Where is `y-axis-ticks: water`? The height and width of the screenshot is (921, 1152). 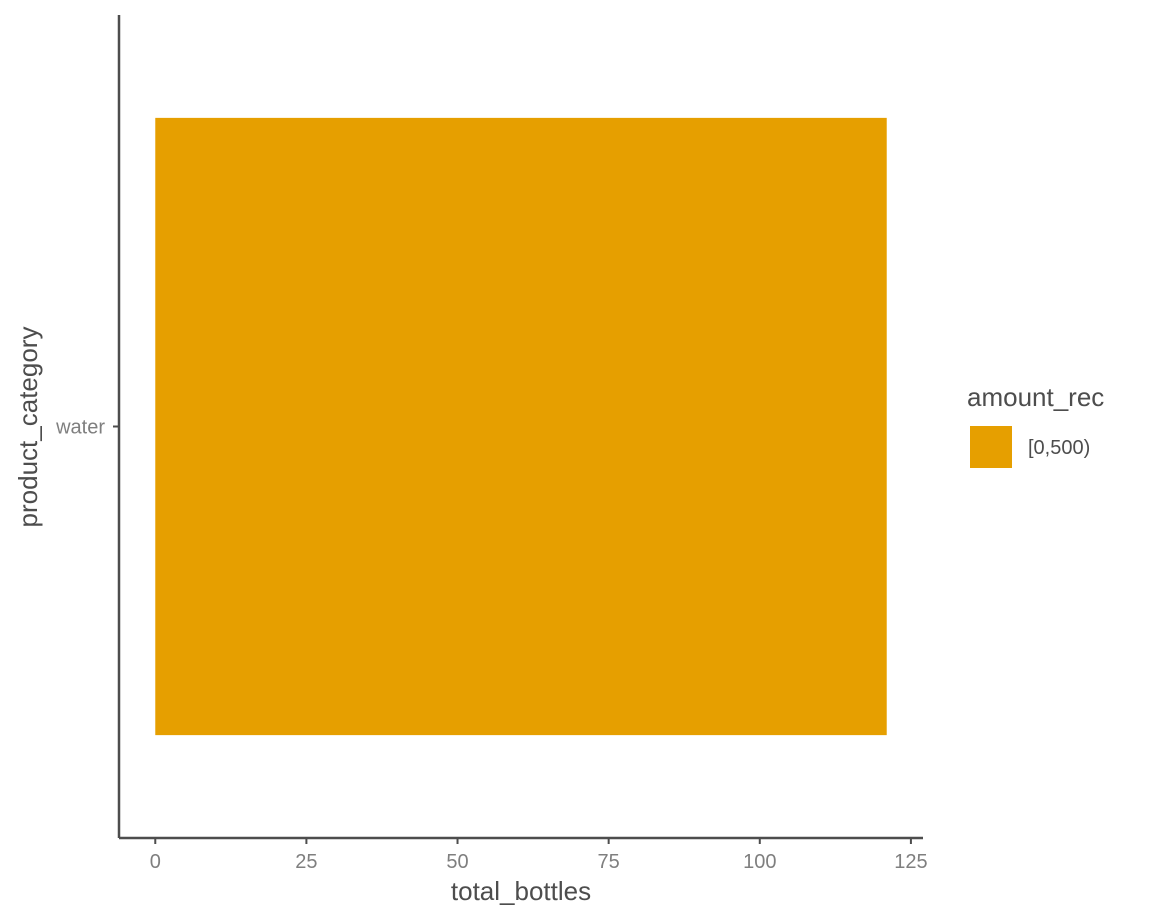 y-axis-ticks: water is located at coordinates (87, 428).